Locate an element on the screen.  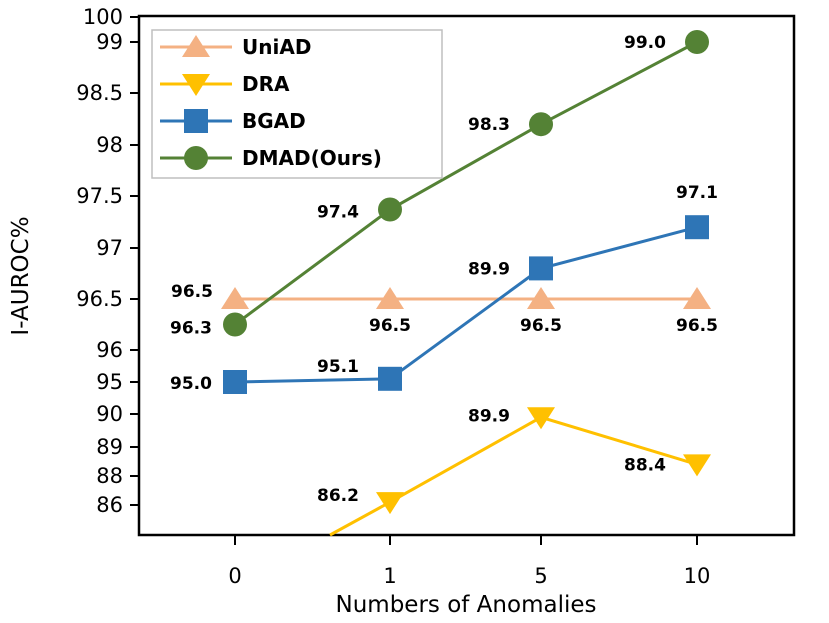
y-tick-label: 96.5 is located at coordinates (99, 299).